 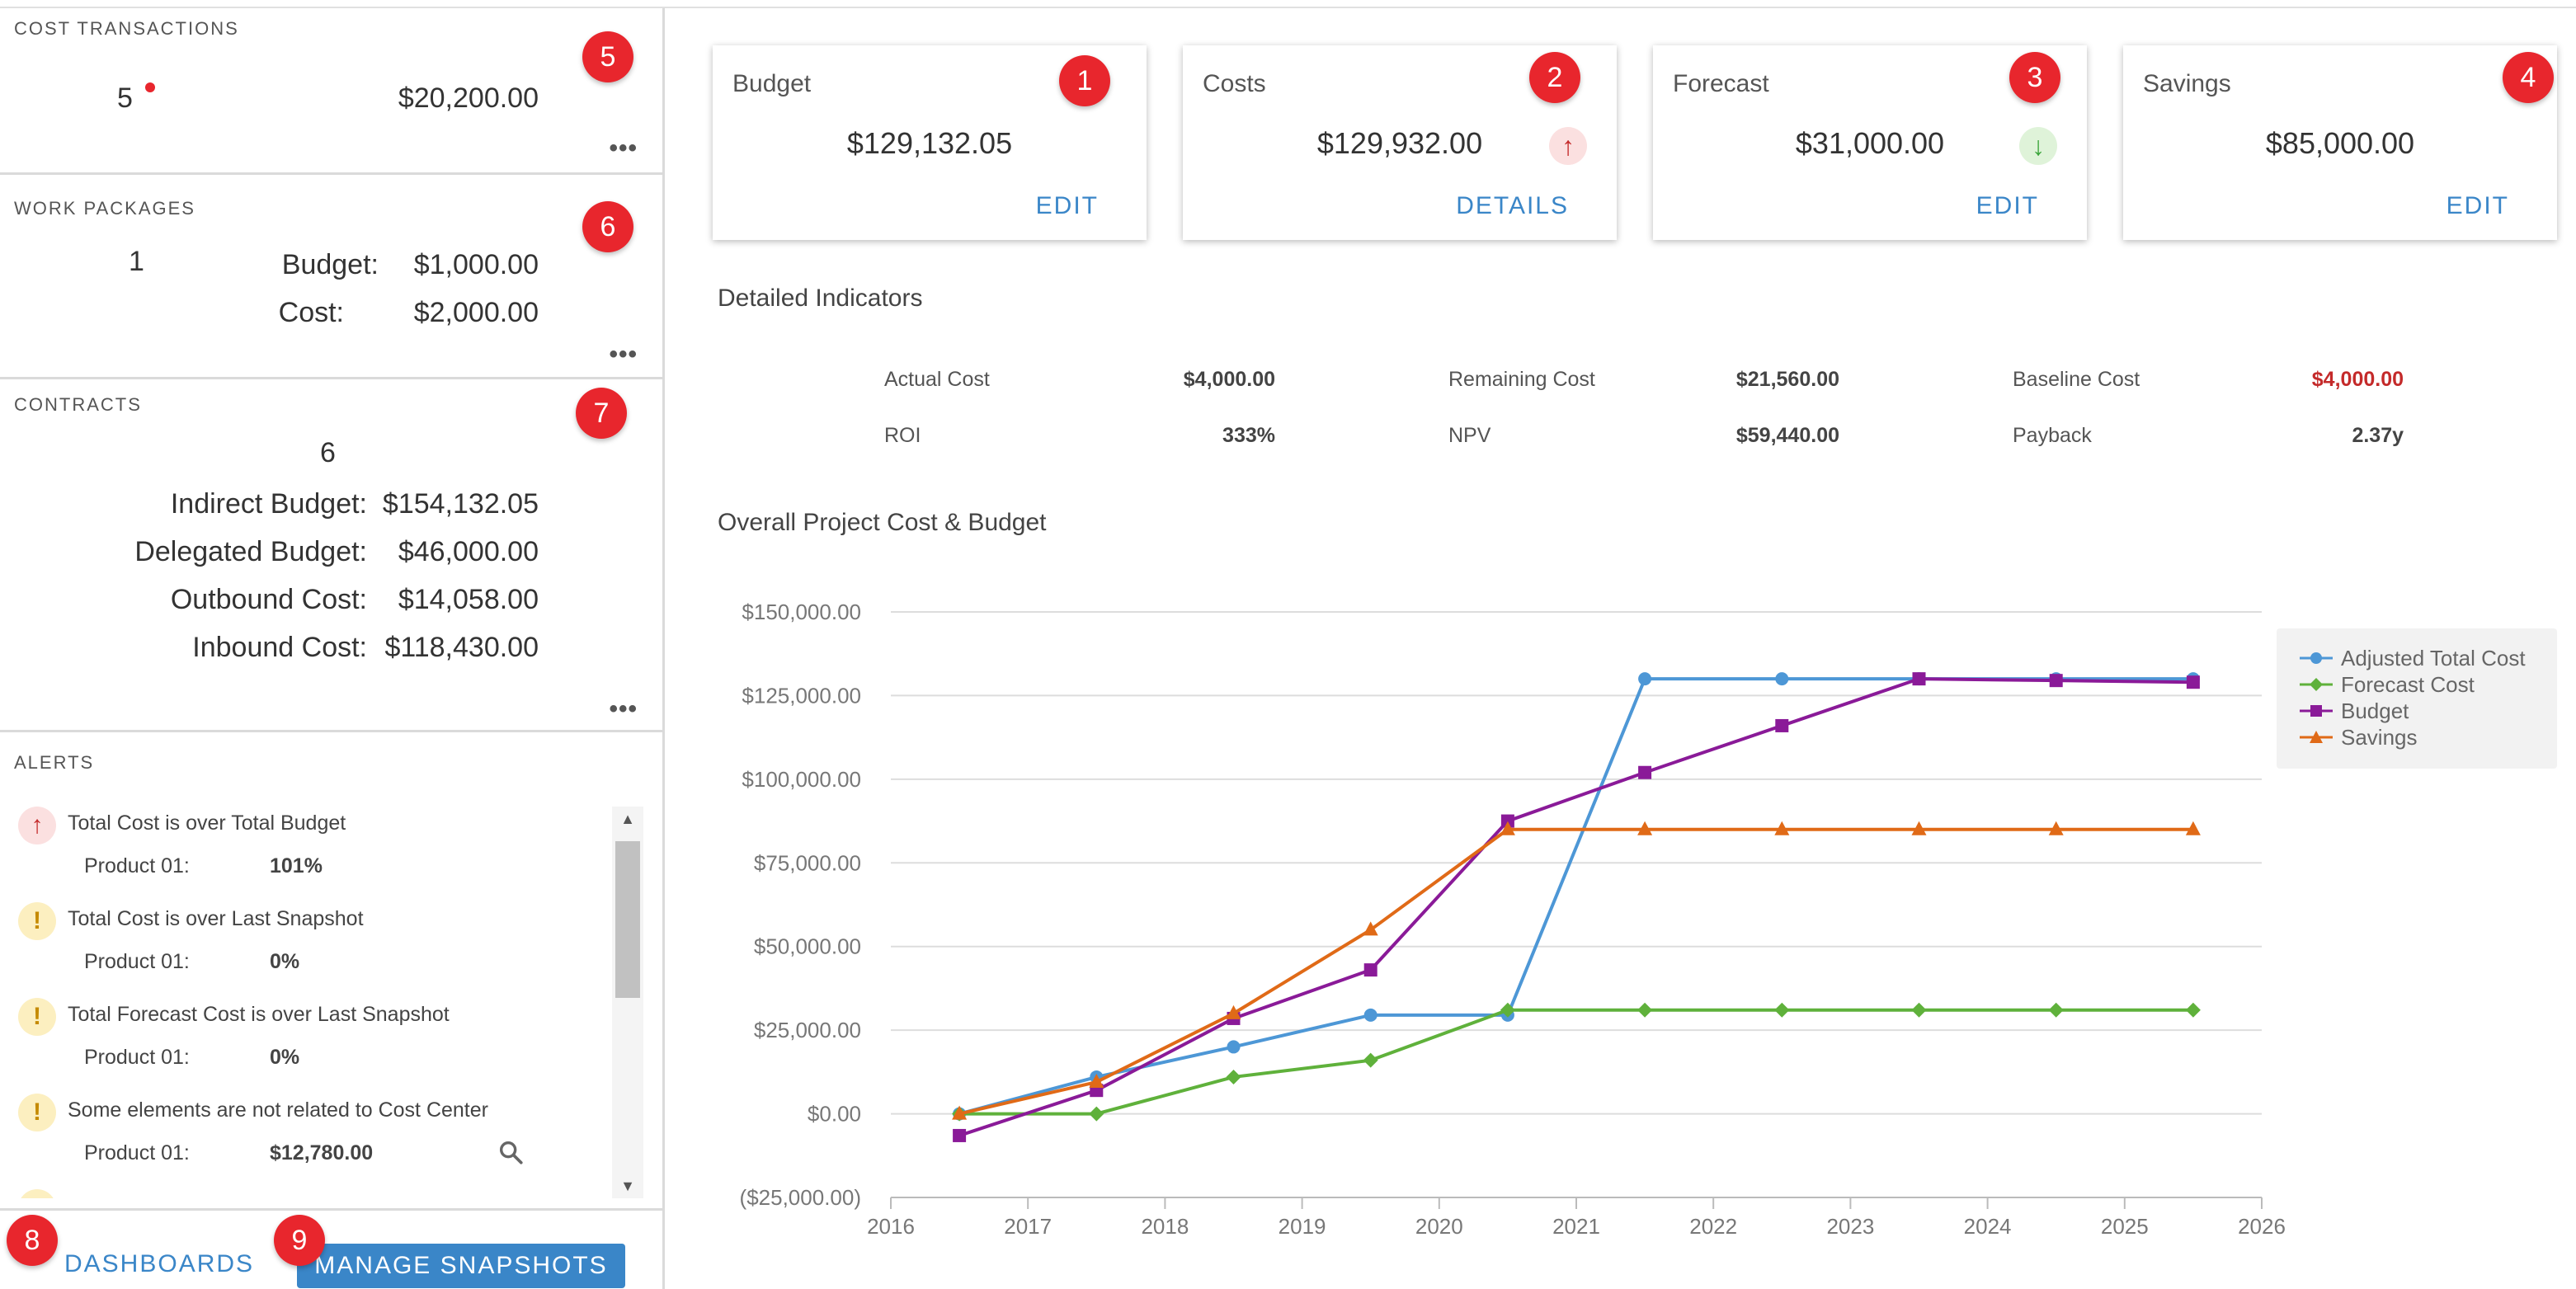 I want to click on indicator-label: Actual Cost, so click(x=937, y=379).